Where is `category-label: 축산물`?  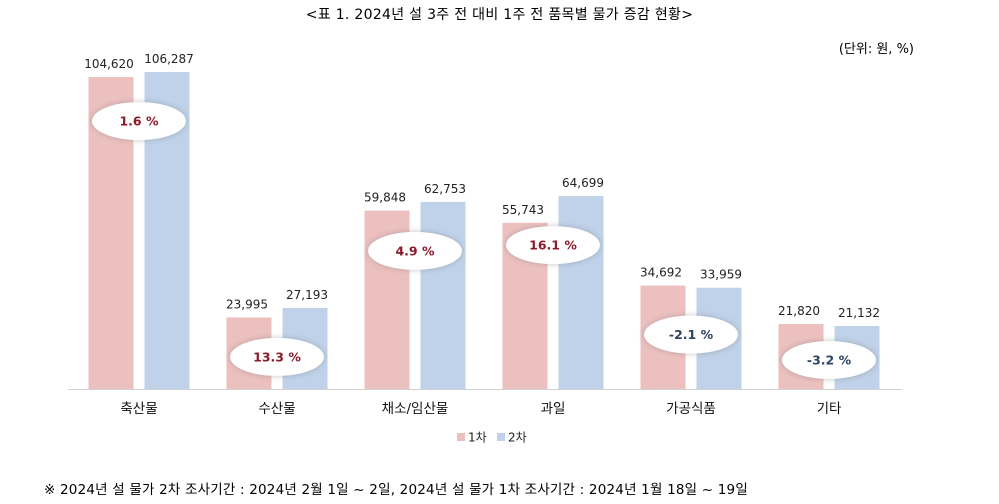 category-label: 축산물 is located at coordinates (138, 409).